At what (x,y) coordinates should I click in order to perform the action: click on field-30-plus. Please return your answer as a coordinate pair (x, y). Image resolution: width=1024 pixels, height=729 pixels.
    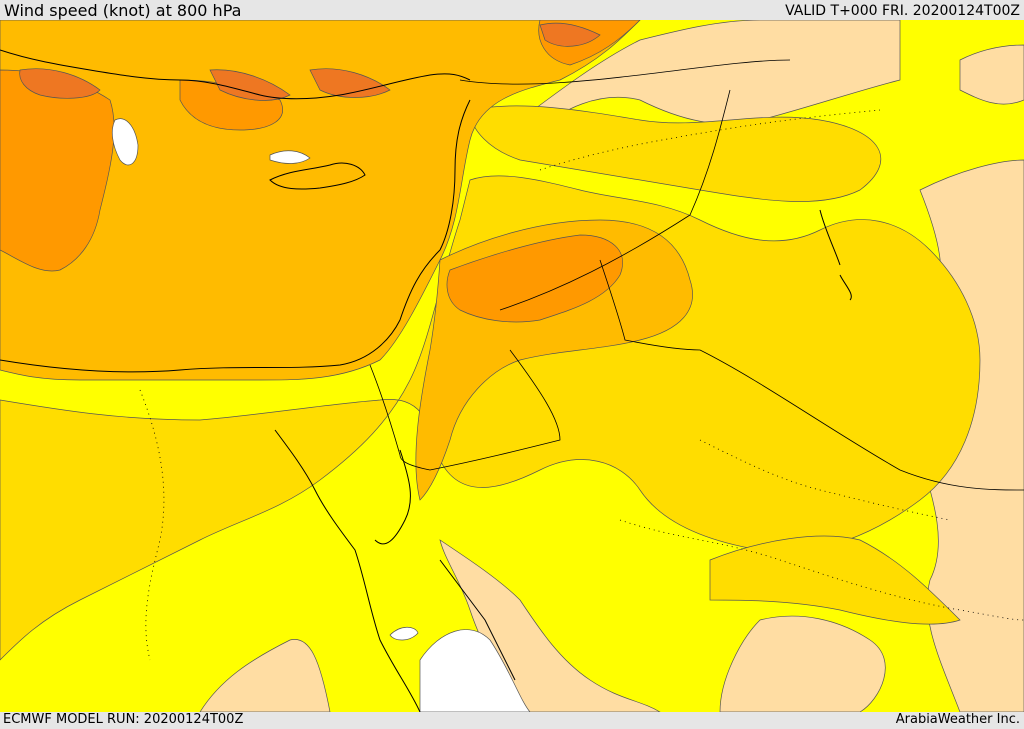
    Looking at the image, I should click on (310, 61).